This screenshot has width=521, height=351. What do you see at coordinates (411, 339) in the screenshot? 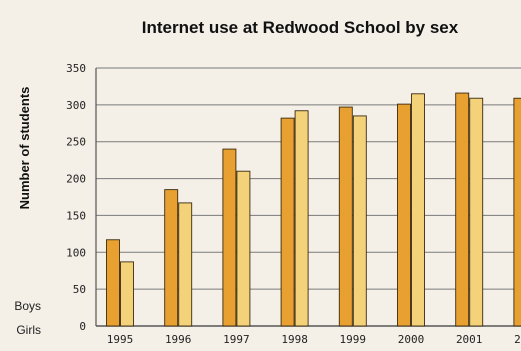
I see `x-tick-label: 2000` at bounding box center [411, 339].